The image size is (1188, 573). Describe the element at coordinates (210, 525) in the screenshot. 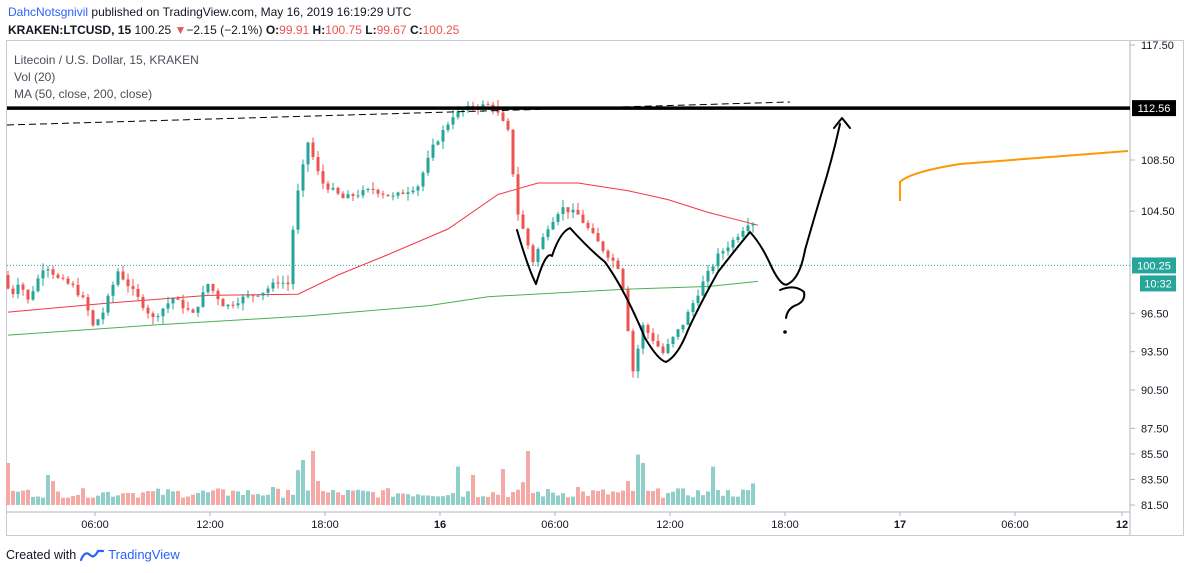

I see `time-tick-label: 12:00` at that location.